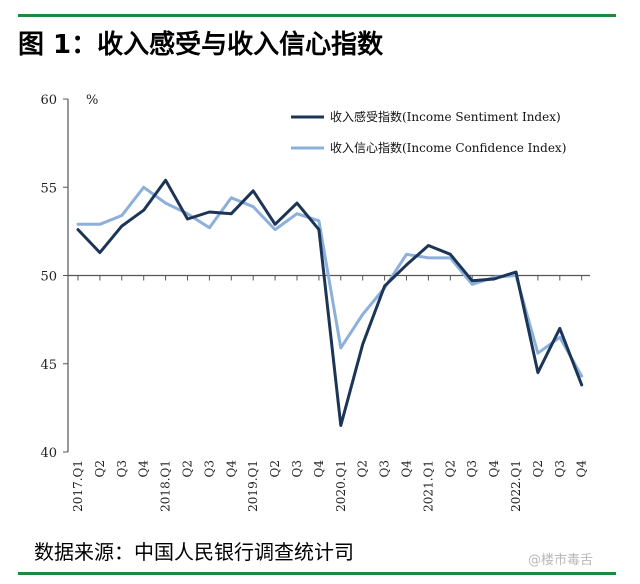  I want to click on y-tick-label: 55, so click(48, 188).